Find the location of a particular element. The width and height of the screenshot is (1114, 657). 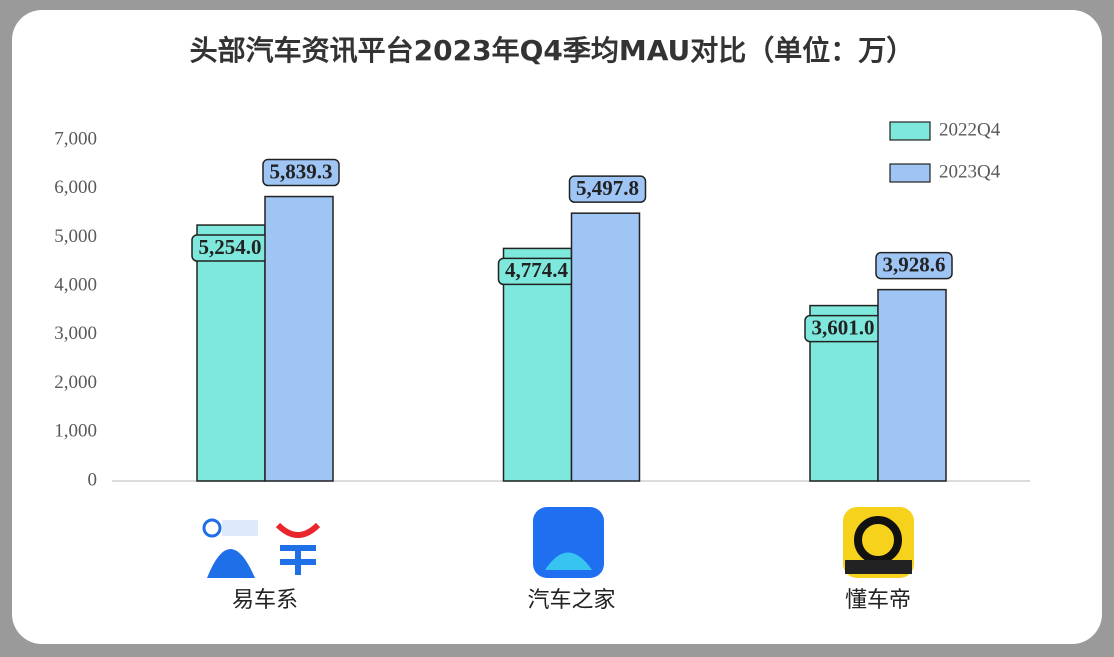

legend-label: 2023Q4 is located at coordinates (970, 171).